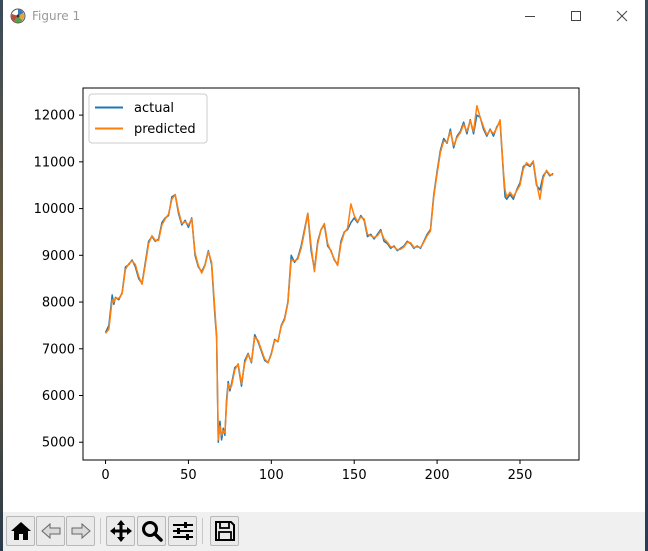 This screenshot has height=551, width=648. Describe the element at coordinates (188, 475) in the screenshot. I see `x-tick-label: 50` at that location.